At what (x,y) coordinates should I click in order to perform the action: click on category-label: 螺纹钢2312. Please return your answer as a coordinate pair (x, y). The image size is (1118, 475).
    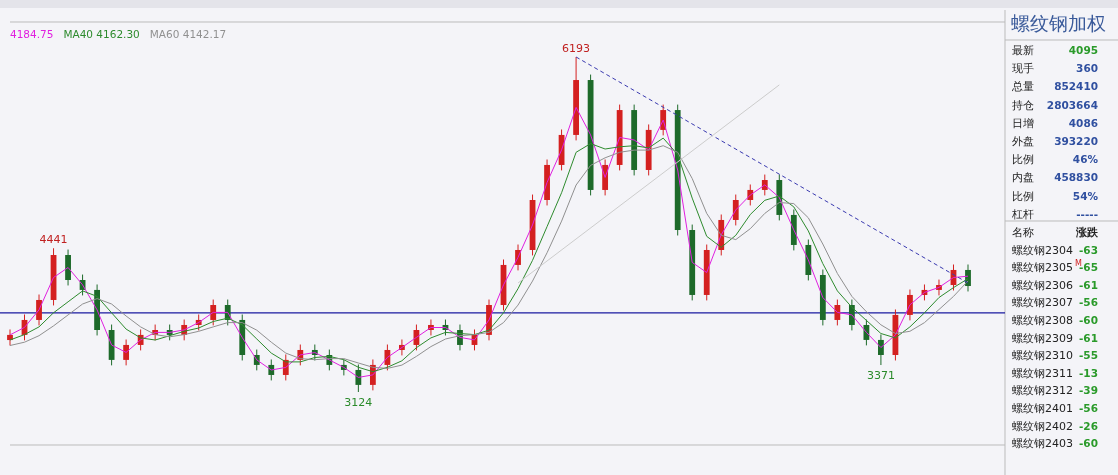
    Looking at the image, I should click on (1042, 391).